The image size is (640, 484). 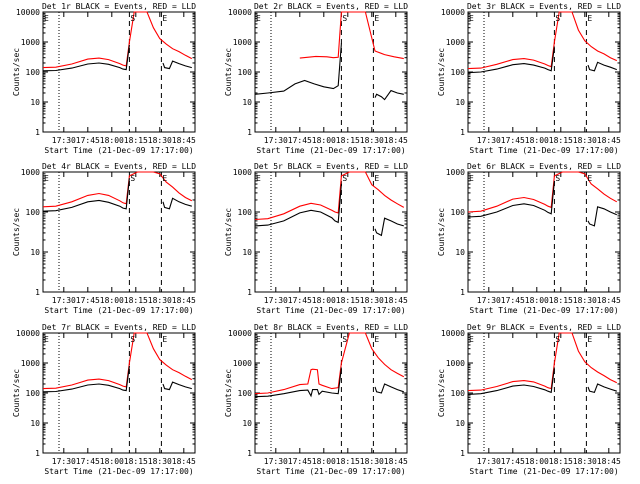 I want to click on panel-title: Det 6r BLACK = Events, RED = LLD, so click(x=544, y=166).